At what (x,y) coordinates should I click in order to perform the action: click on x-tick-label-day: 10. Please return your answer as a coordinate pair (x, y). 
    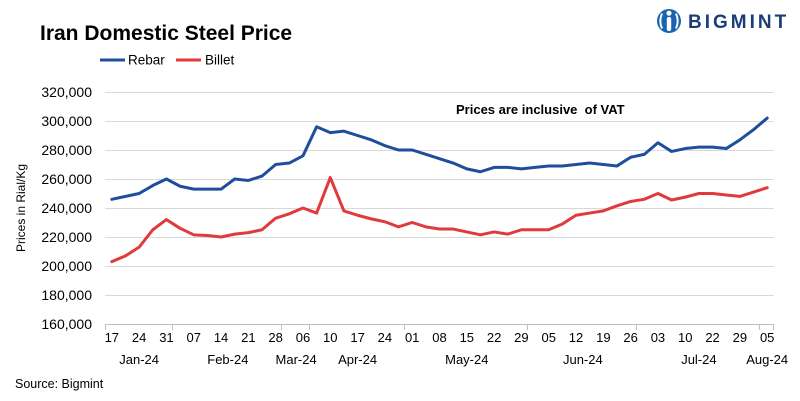
    Looking at the image, I should click on (685, 337).